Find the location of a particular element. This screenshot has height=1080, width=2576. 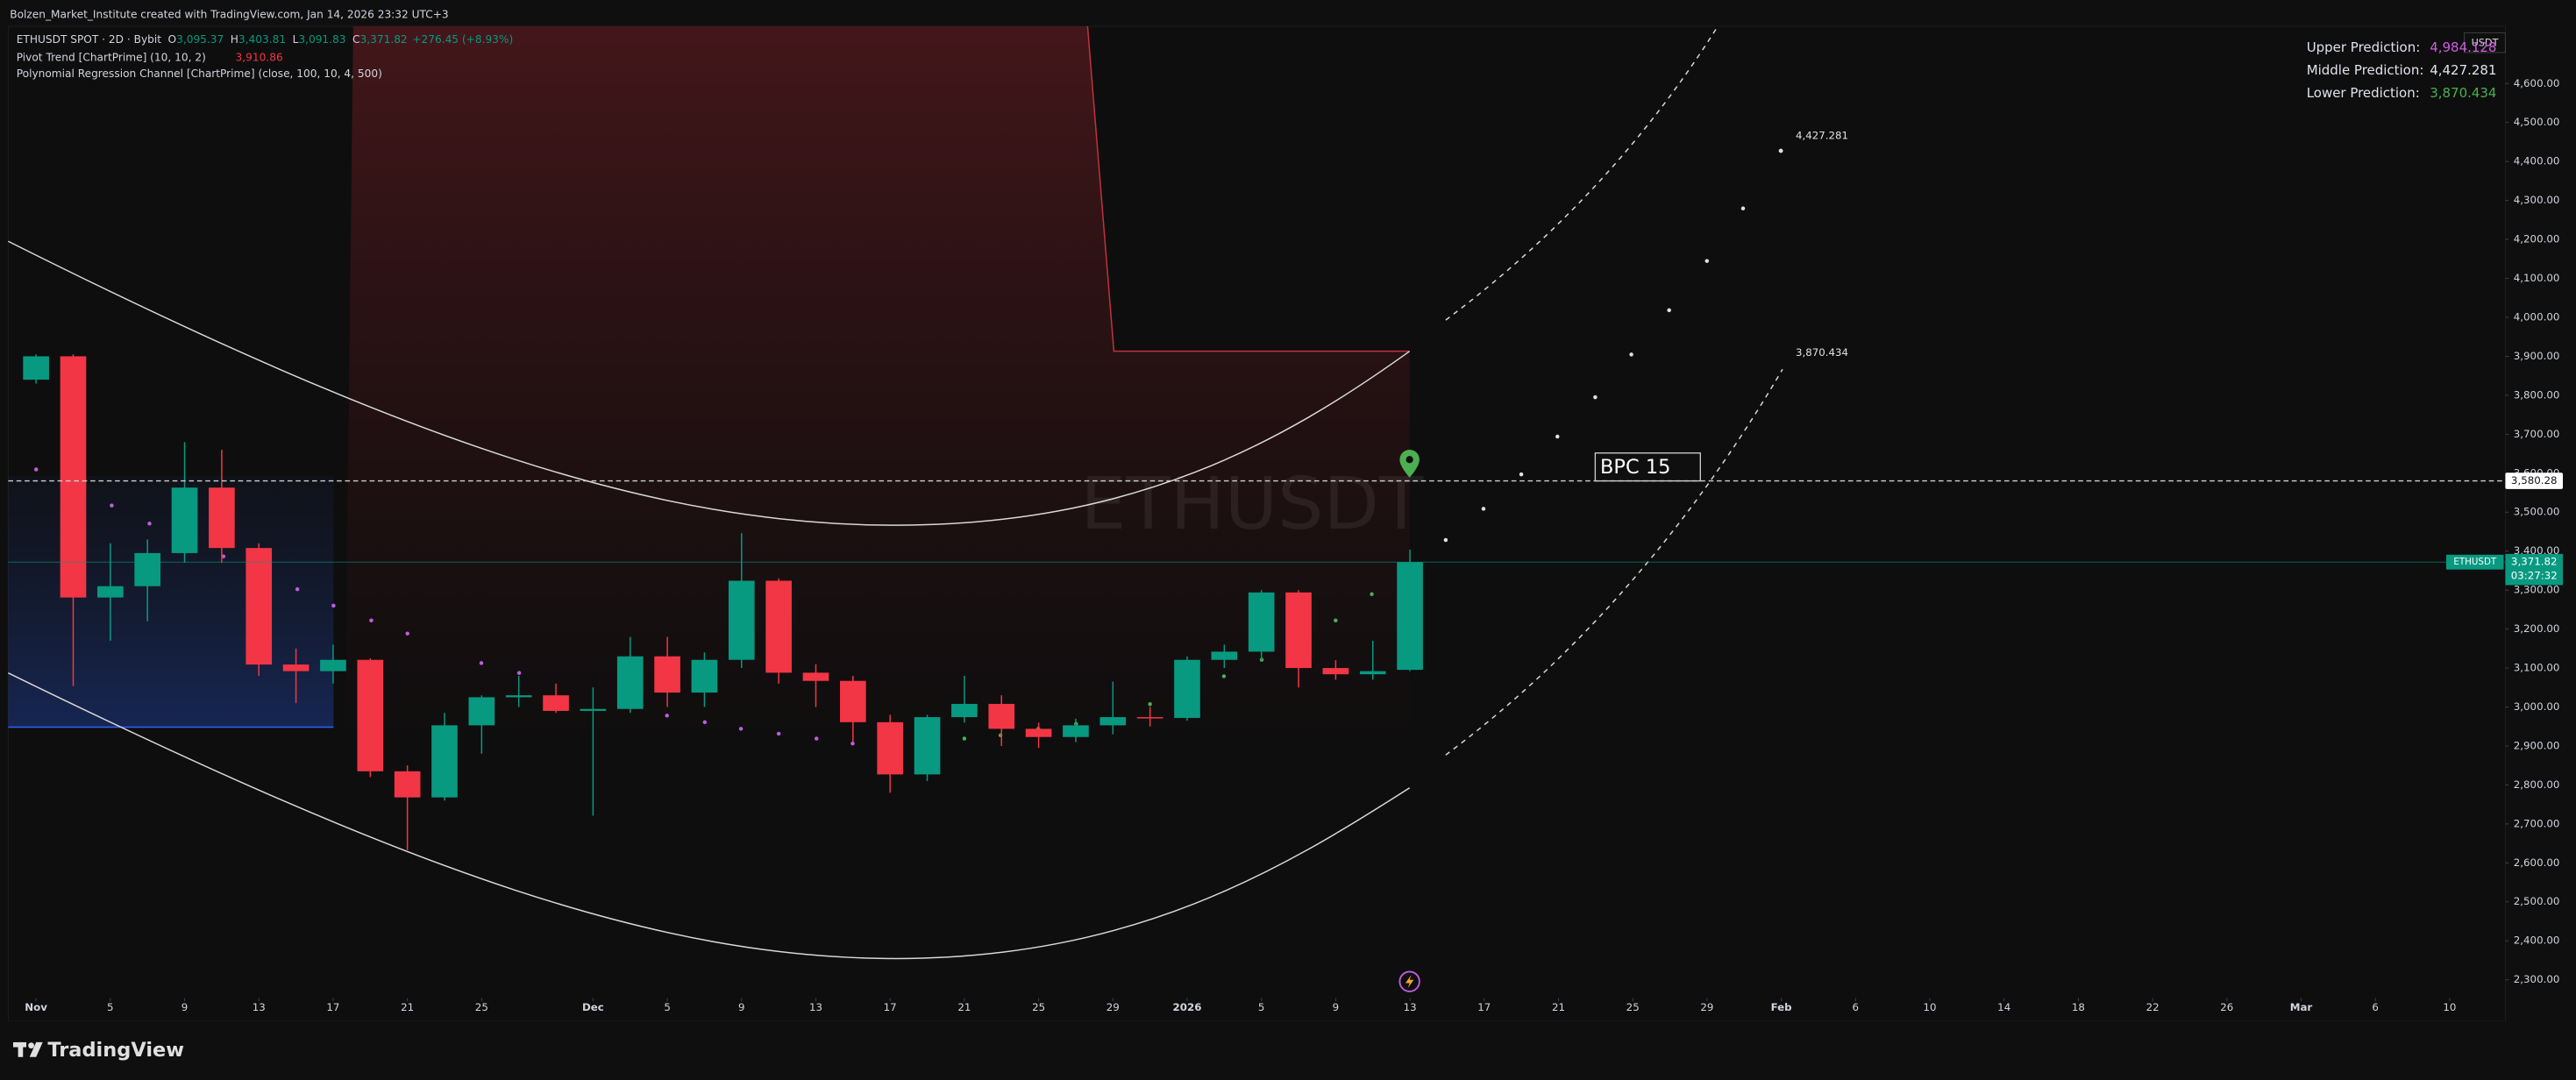

x-tick-label: Mar is located at coordinates (2301, 1007).